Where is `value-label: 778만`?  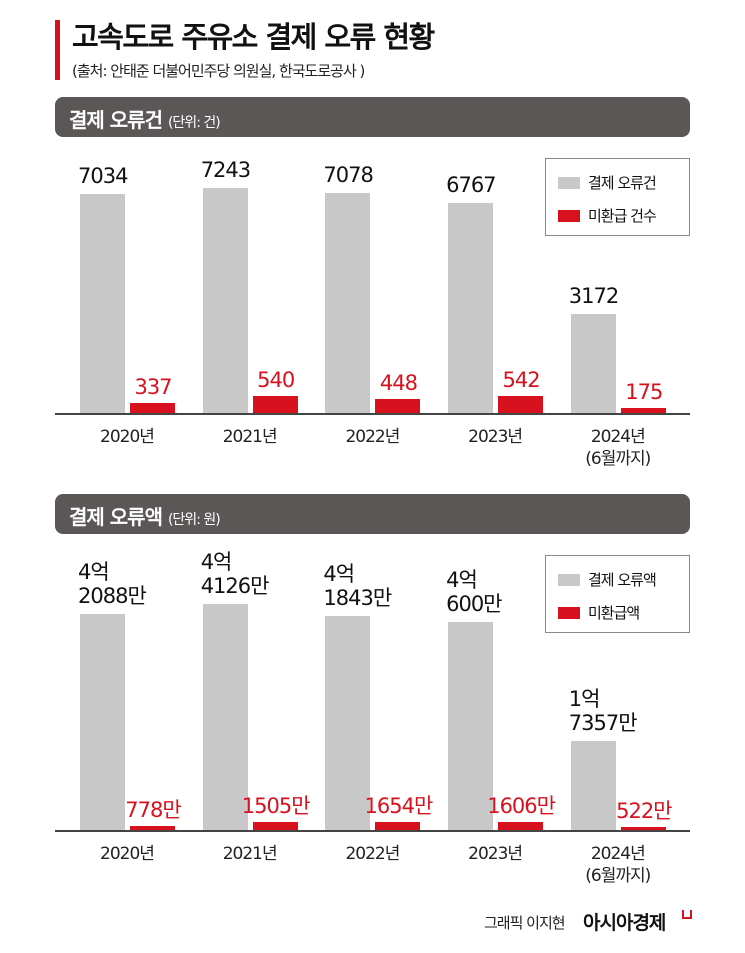
value-label: 778만 is located at coordinates (153, 810).